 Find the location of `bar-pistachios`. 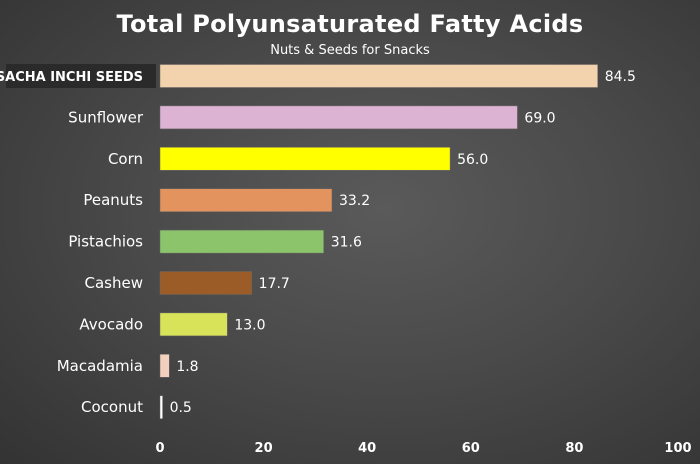

bar-pistachios is located at coordinates (241, 241).